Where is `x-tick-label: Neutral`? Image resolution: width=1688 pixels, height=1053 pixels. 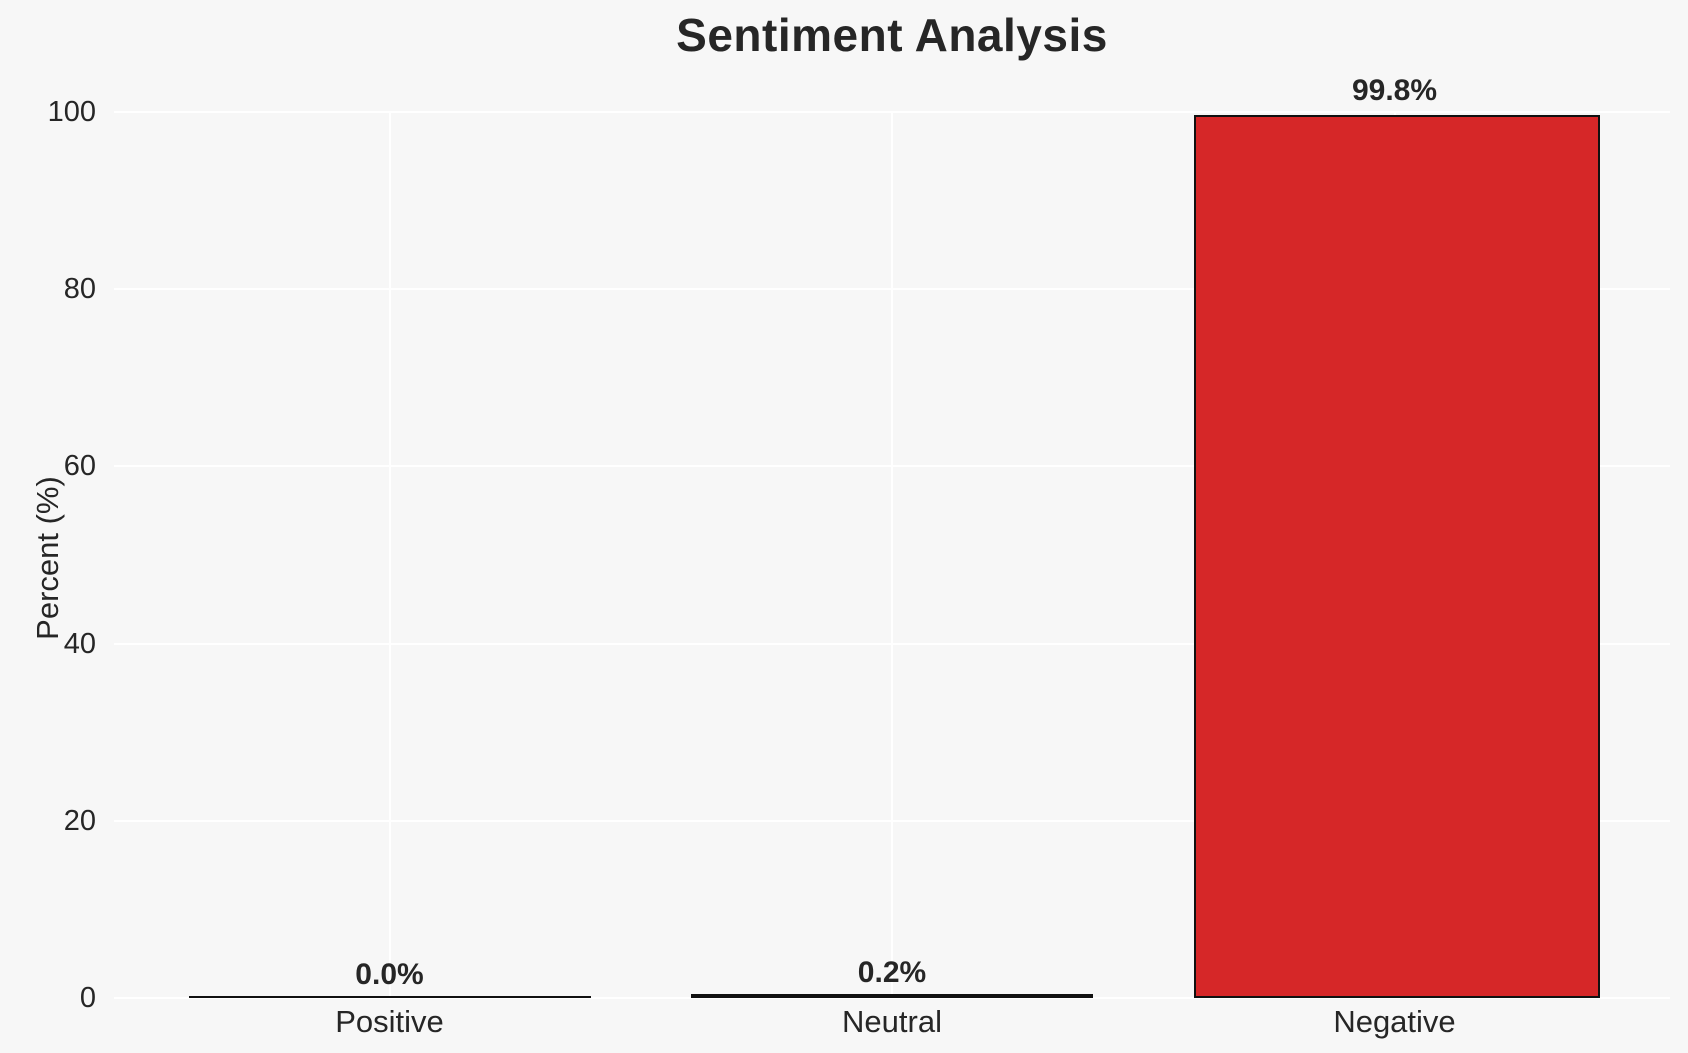
x-tick-label: Neutral is located at coordinates (892, 1021).